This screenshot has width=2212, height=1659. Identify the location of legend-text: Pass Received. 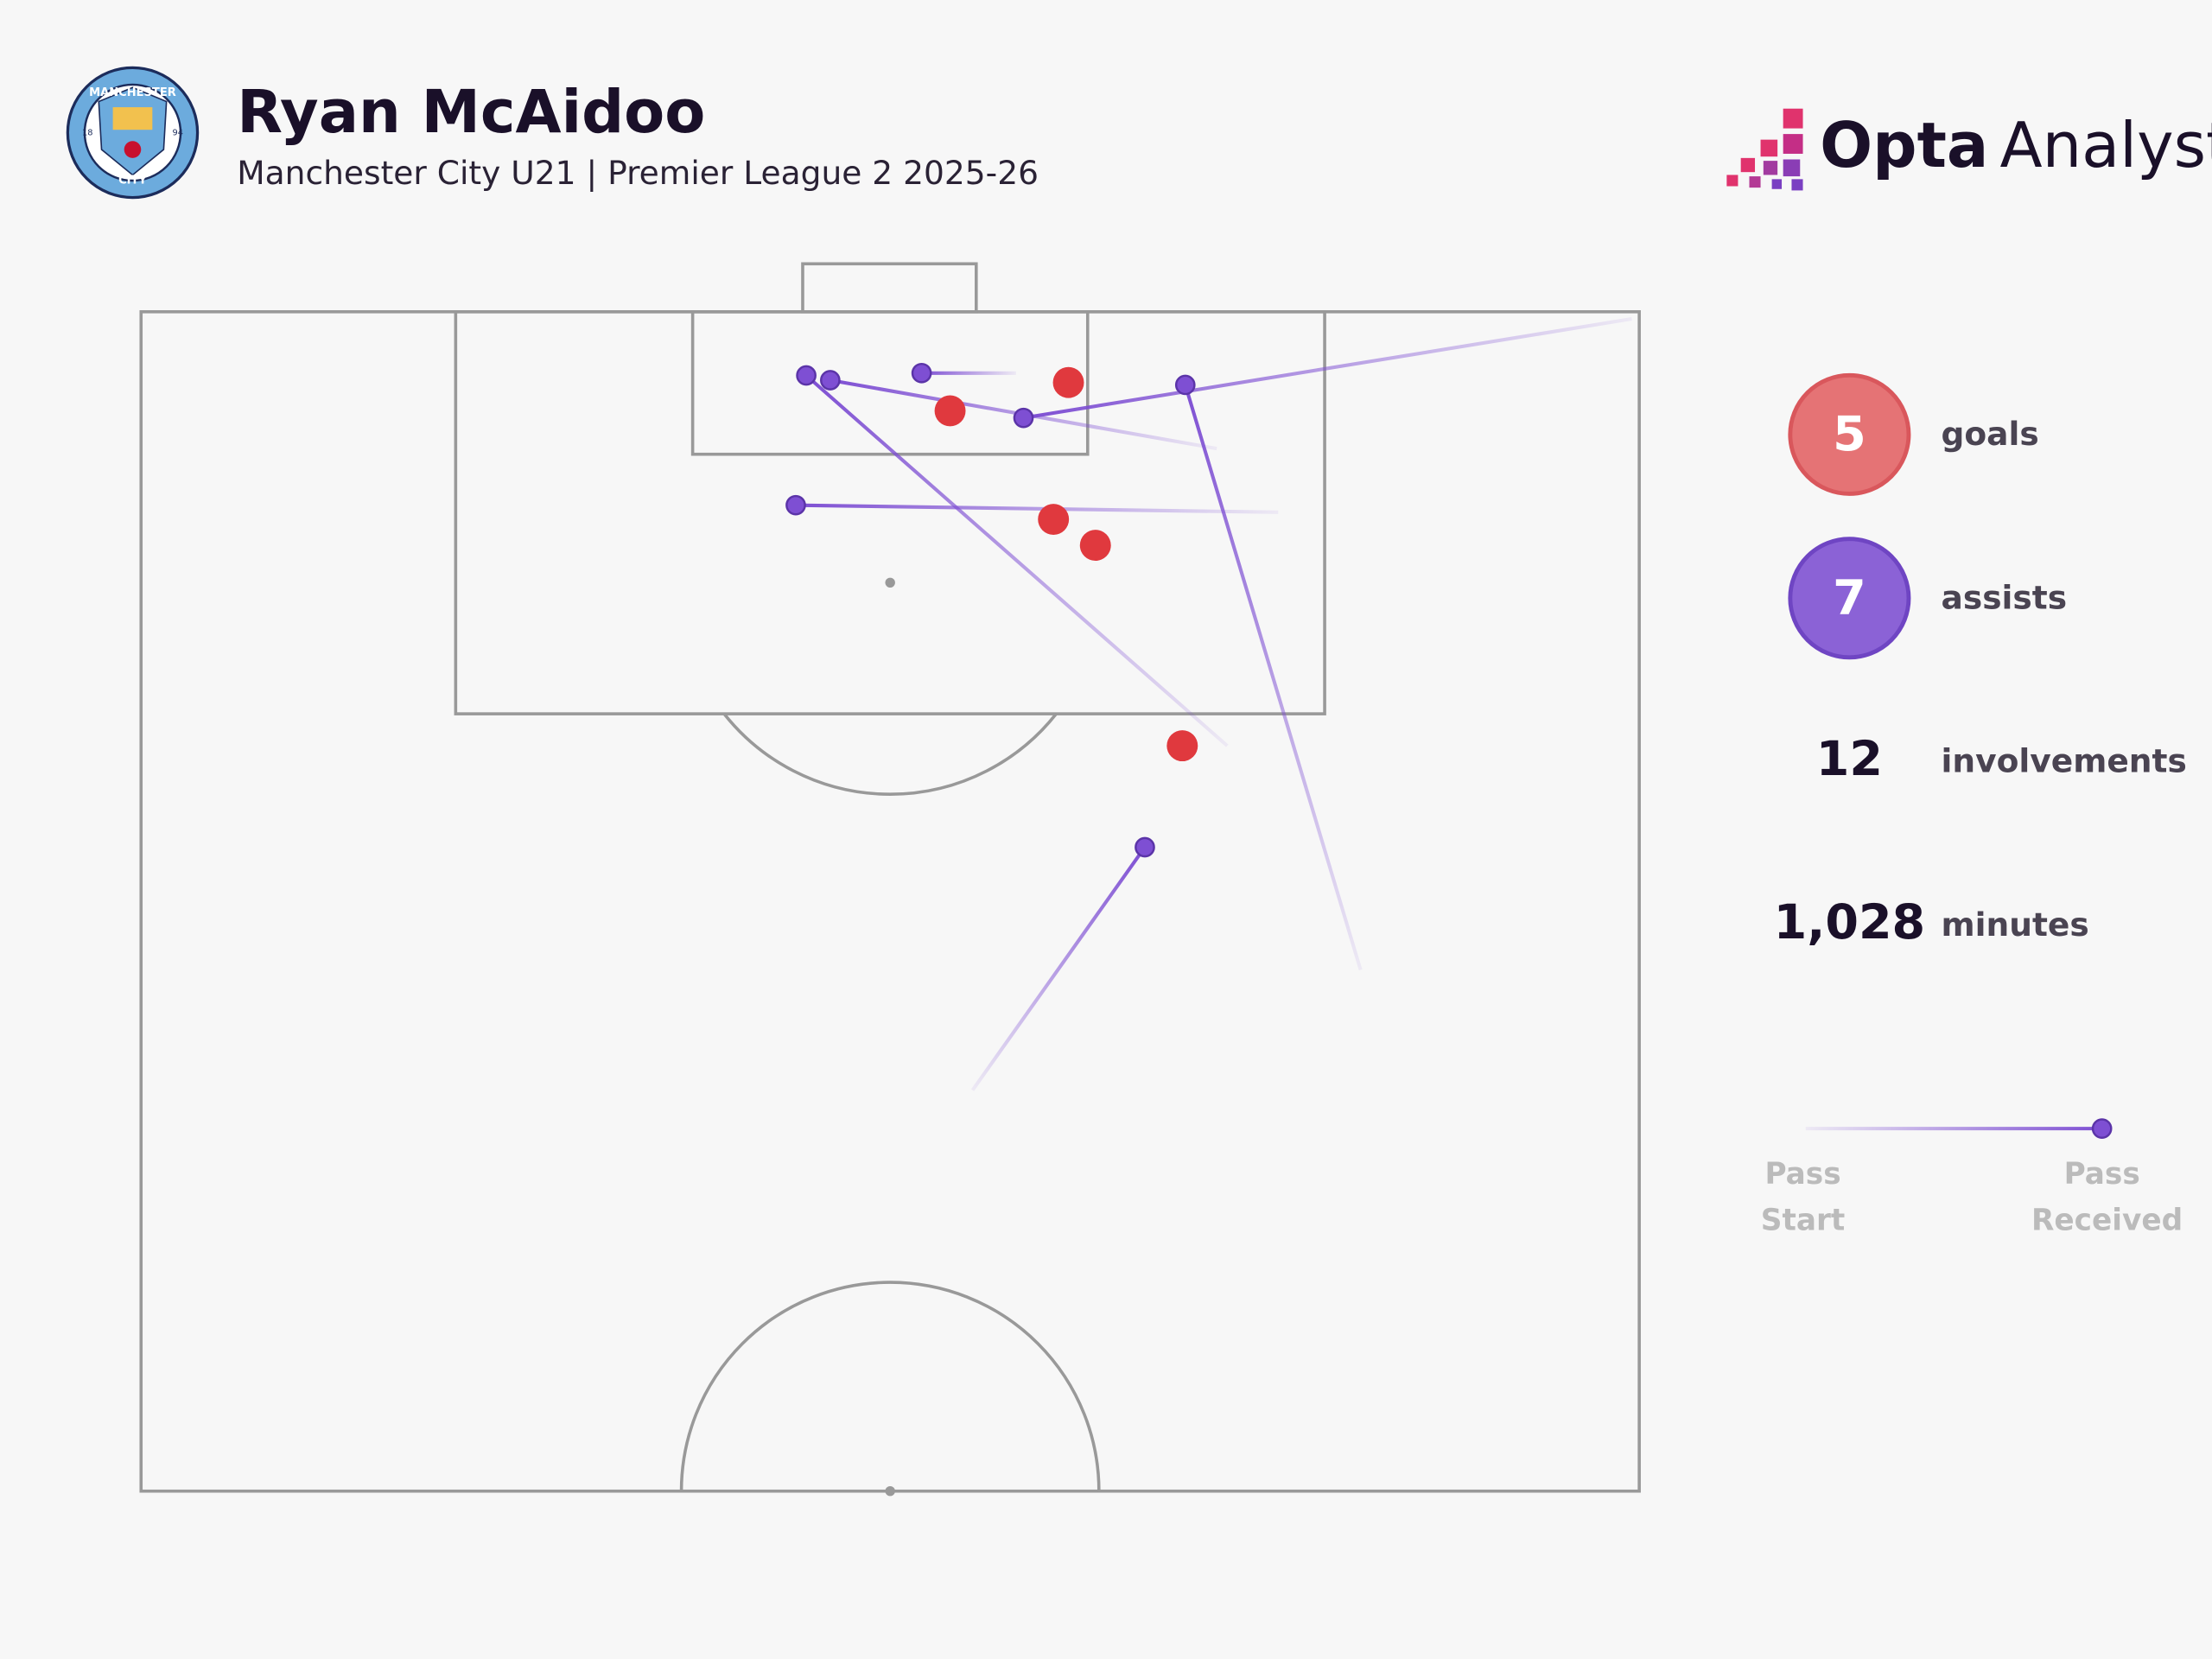
(2107, 1196).